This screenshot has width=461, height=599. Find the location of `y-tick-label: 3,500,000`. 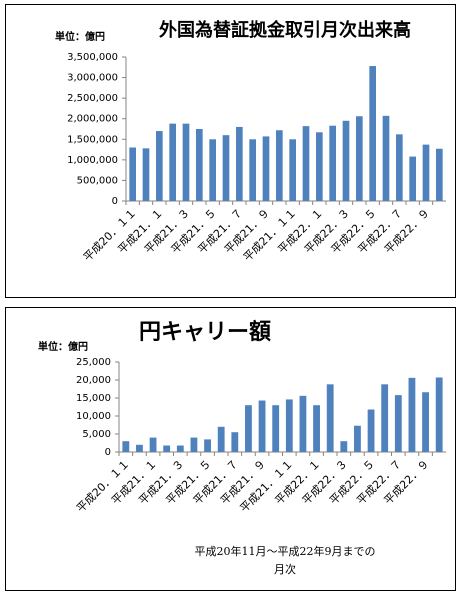

y-tick-label: 3,500,000 is located at coordinates (92, 57).